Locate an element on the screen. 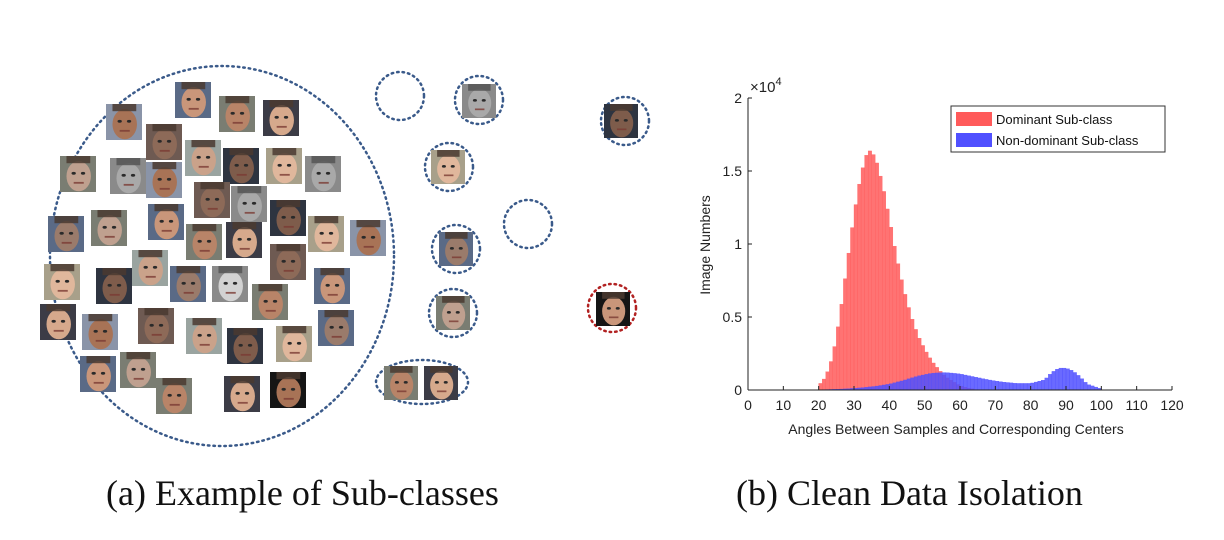  y-tick-label: 1.5 is located at coordinates (733, 171).